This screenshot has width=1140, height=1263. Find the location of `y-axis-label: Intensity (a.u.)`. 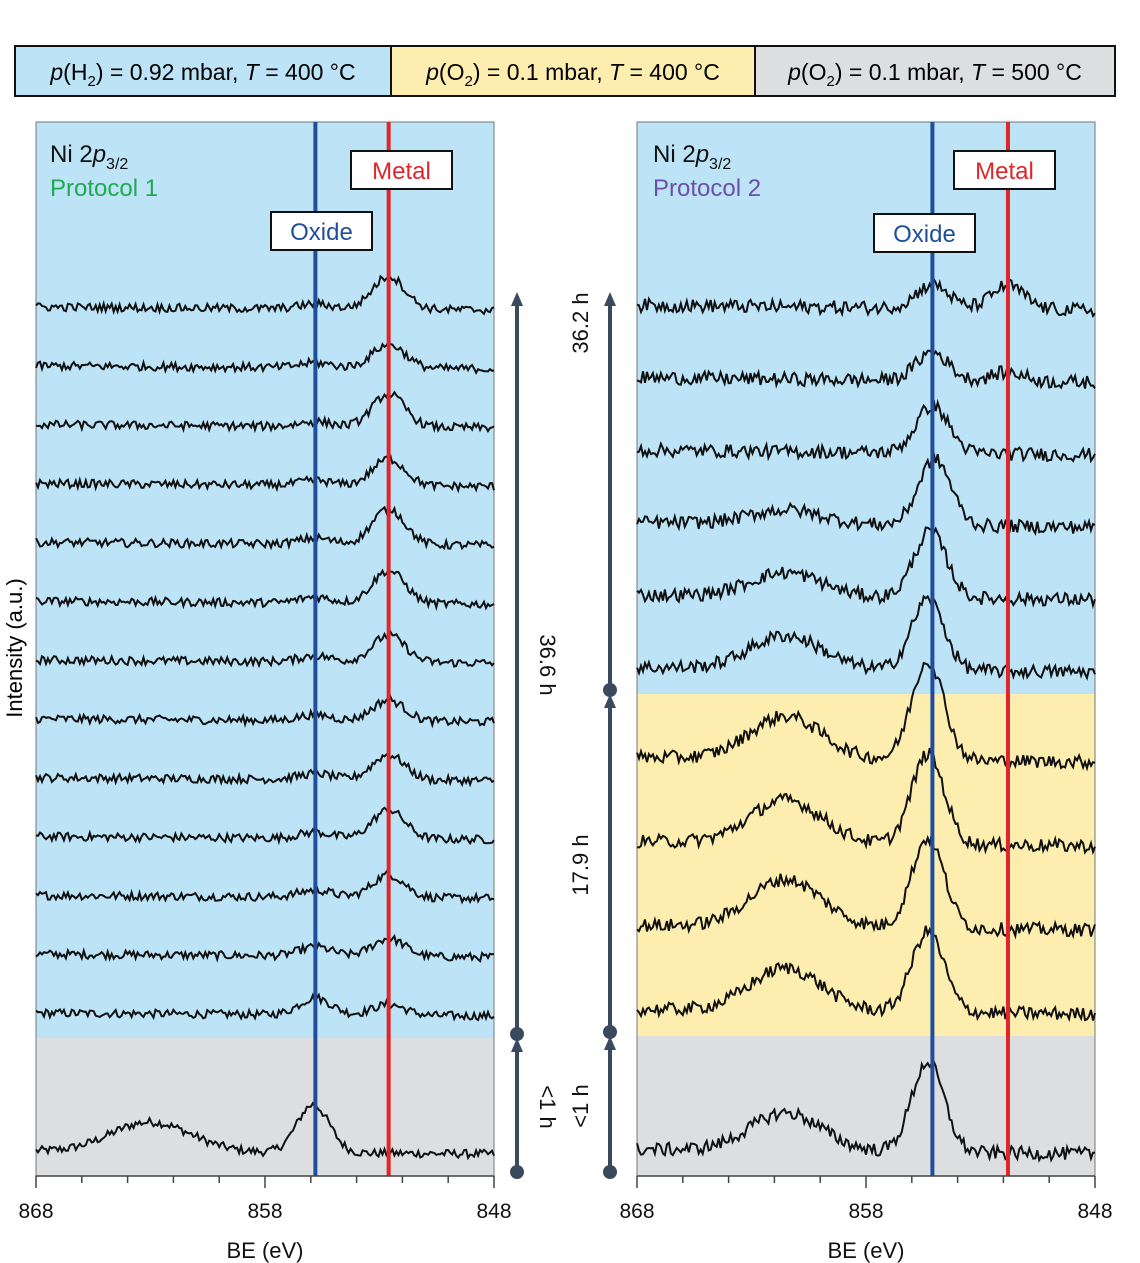

y-axis-label: Intensity (a.u.) is located at coordinates (14, 647).